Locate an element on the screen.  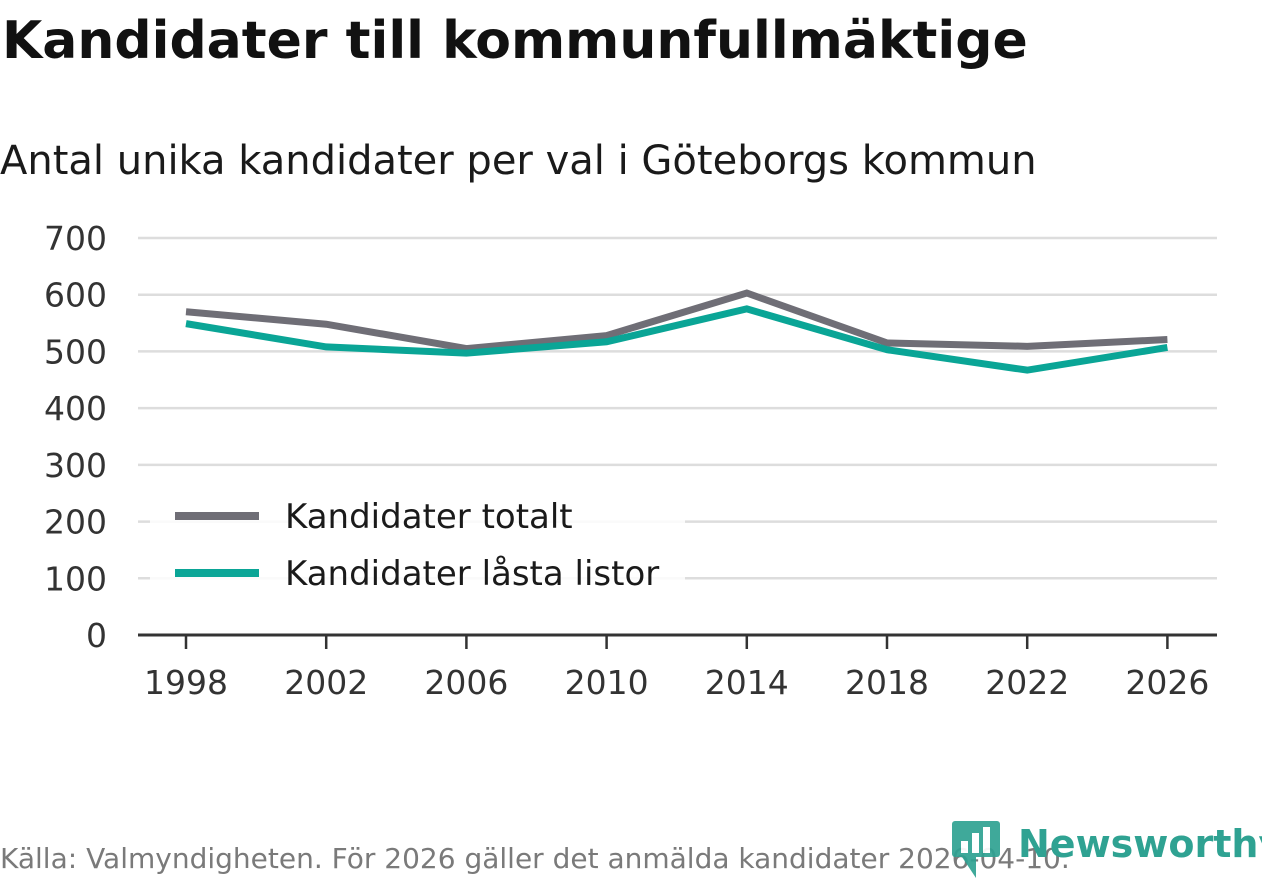
y-tick-label: 0 is located at coordinates (96, 635).